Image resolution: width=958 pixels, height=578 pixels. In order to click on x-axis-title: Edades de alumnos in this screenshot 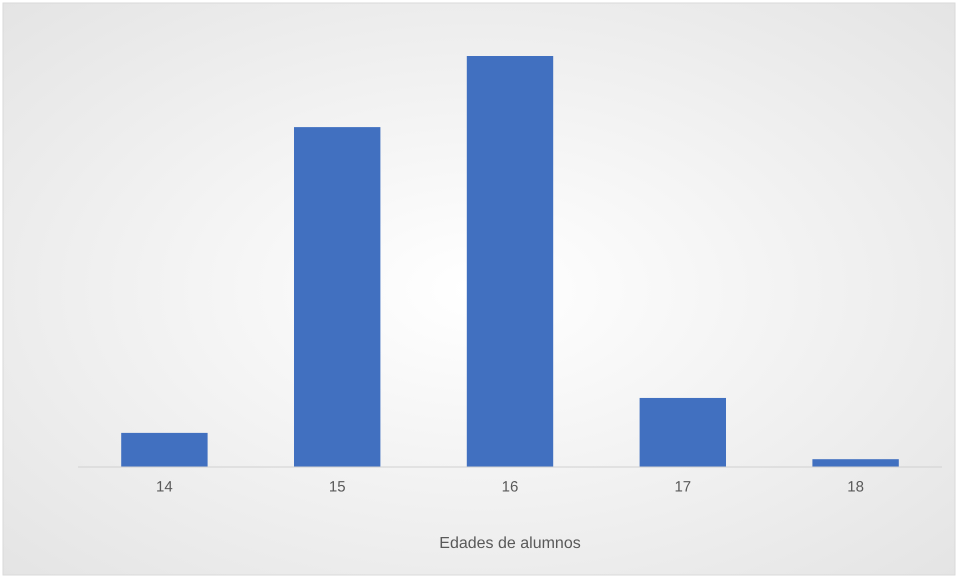, I will do `click(510, 543)`.